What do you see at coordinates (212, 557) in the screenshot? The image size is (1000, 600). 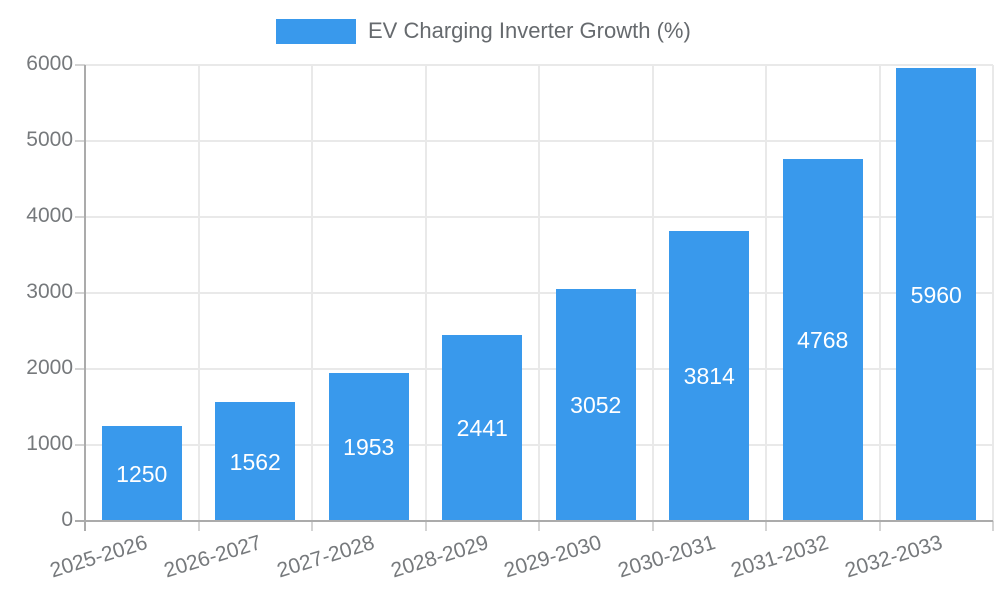 I see `x-tick-label: 2026-2027` at bounding box center [212, 557].